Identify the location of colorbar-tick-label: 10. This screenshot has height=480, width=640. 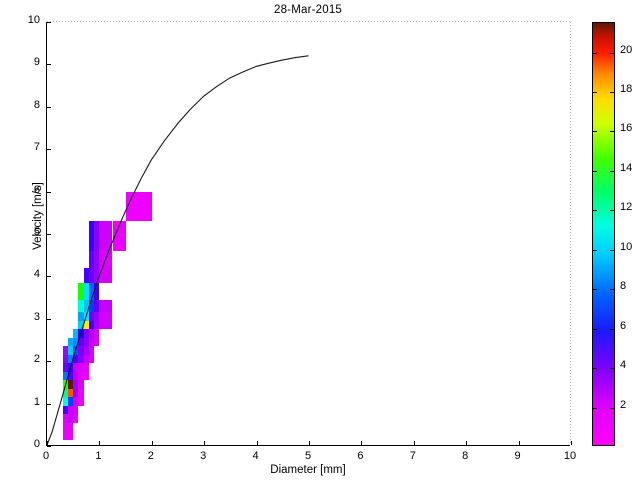
(626, 246).